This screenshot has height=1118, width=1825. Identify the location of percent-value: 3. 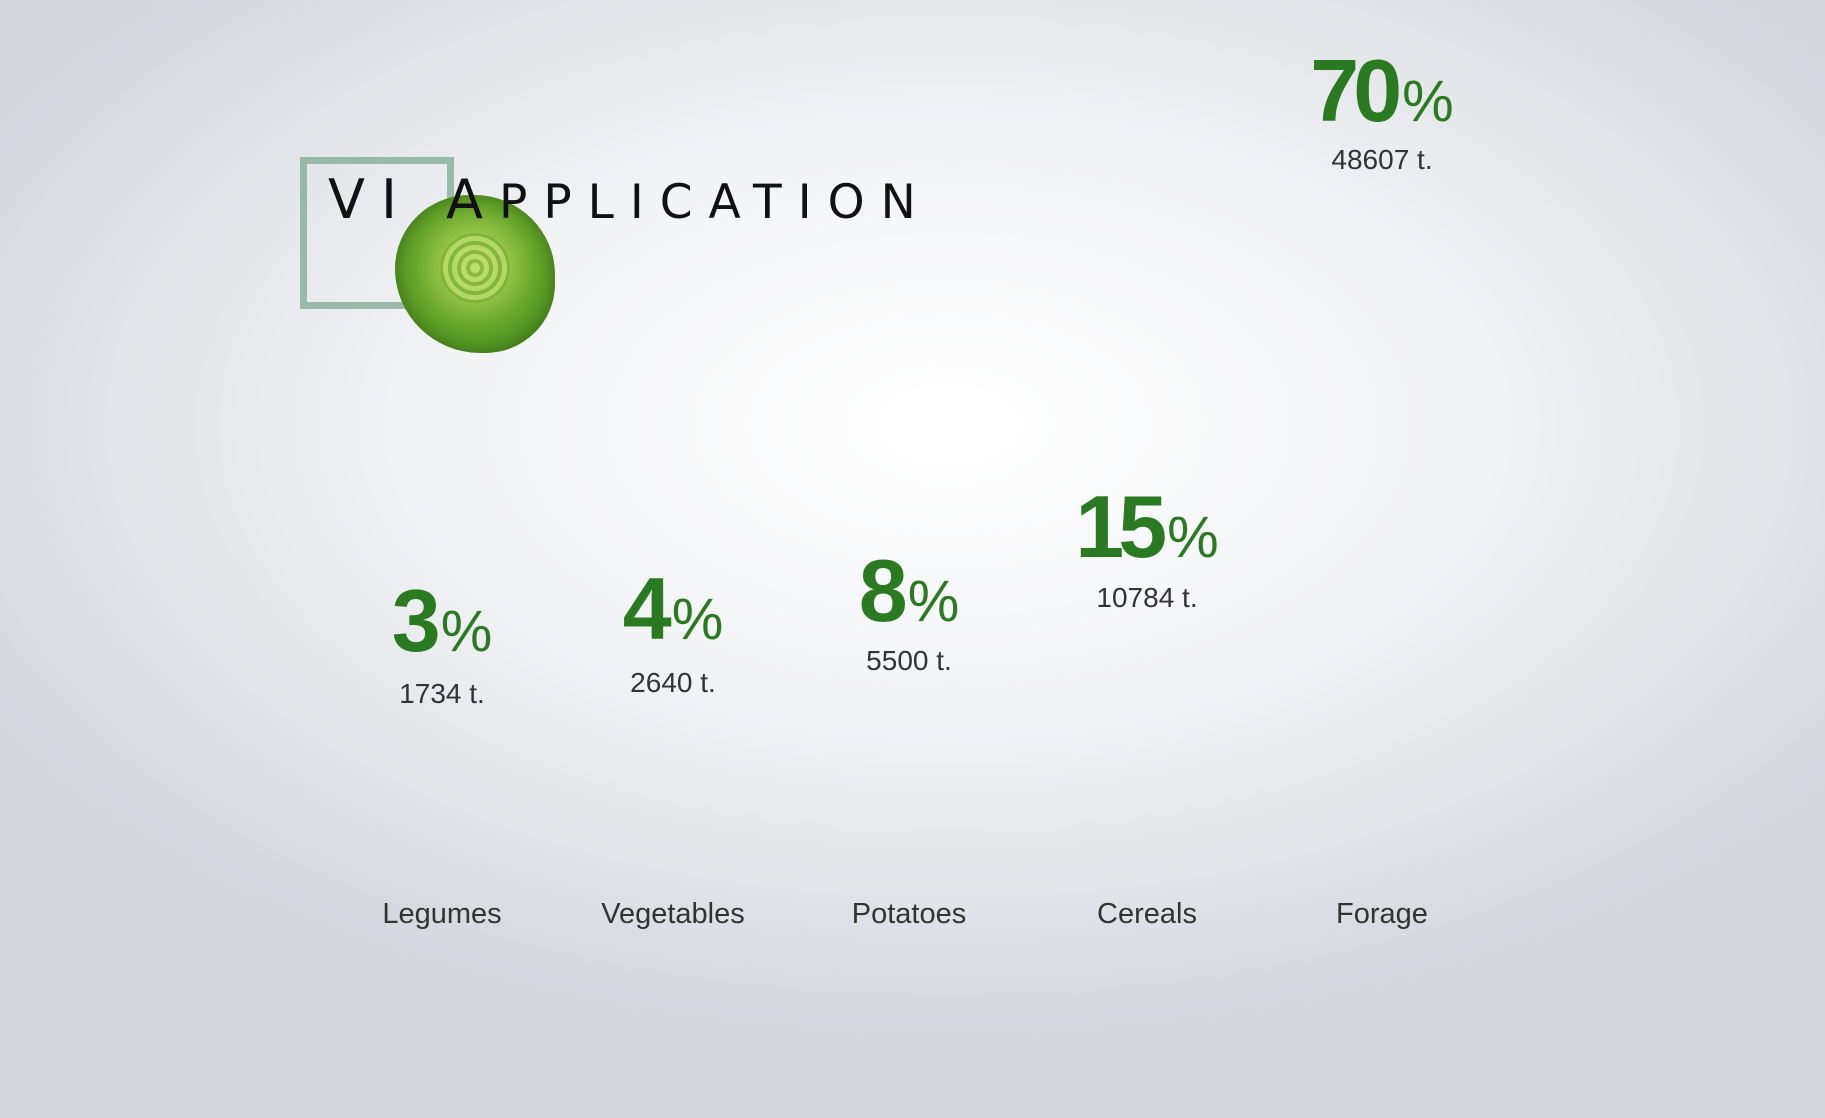
(416, 620).